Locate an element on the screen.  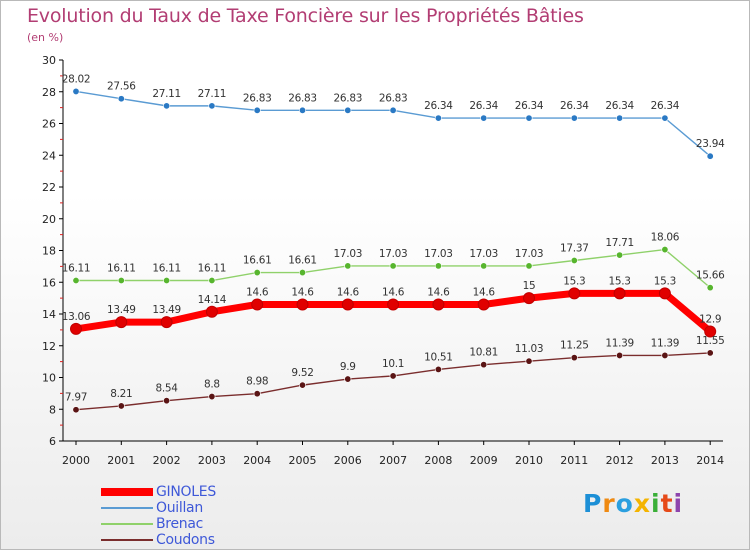
x-tick-label: 2006 is located at coordinates (348, 460).